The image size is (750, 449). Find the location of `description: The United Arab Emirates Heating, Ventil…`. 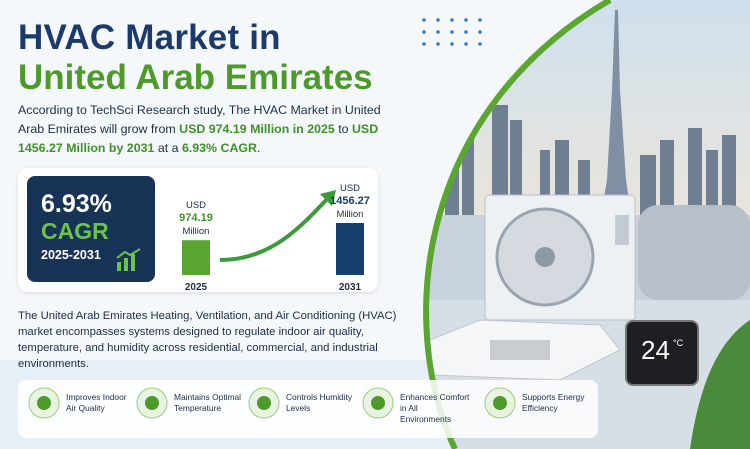

description: The United Arab Emirates Heating, Ventil… is located at coordinates (207, 340).